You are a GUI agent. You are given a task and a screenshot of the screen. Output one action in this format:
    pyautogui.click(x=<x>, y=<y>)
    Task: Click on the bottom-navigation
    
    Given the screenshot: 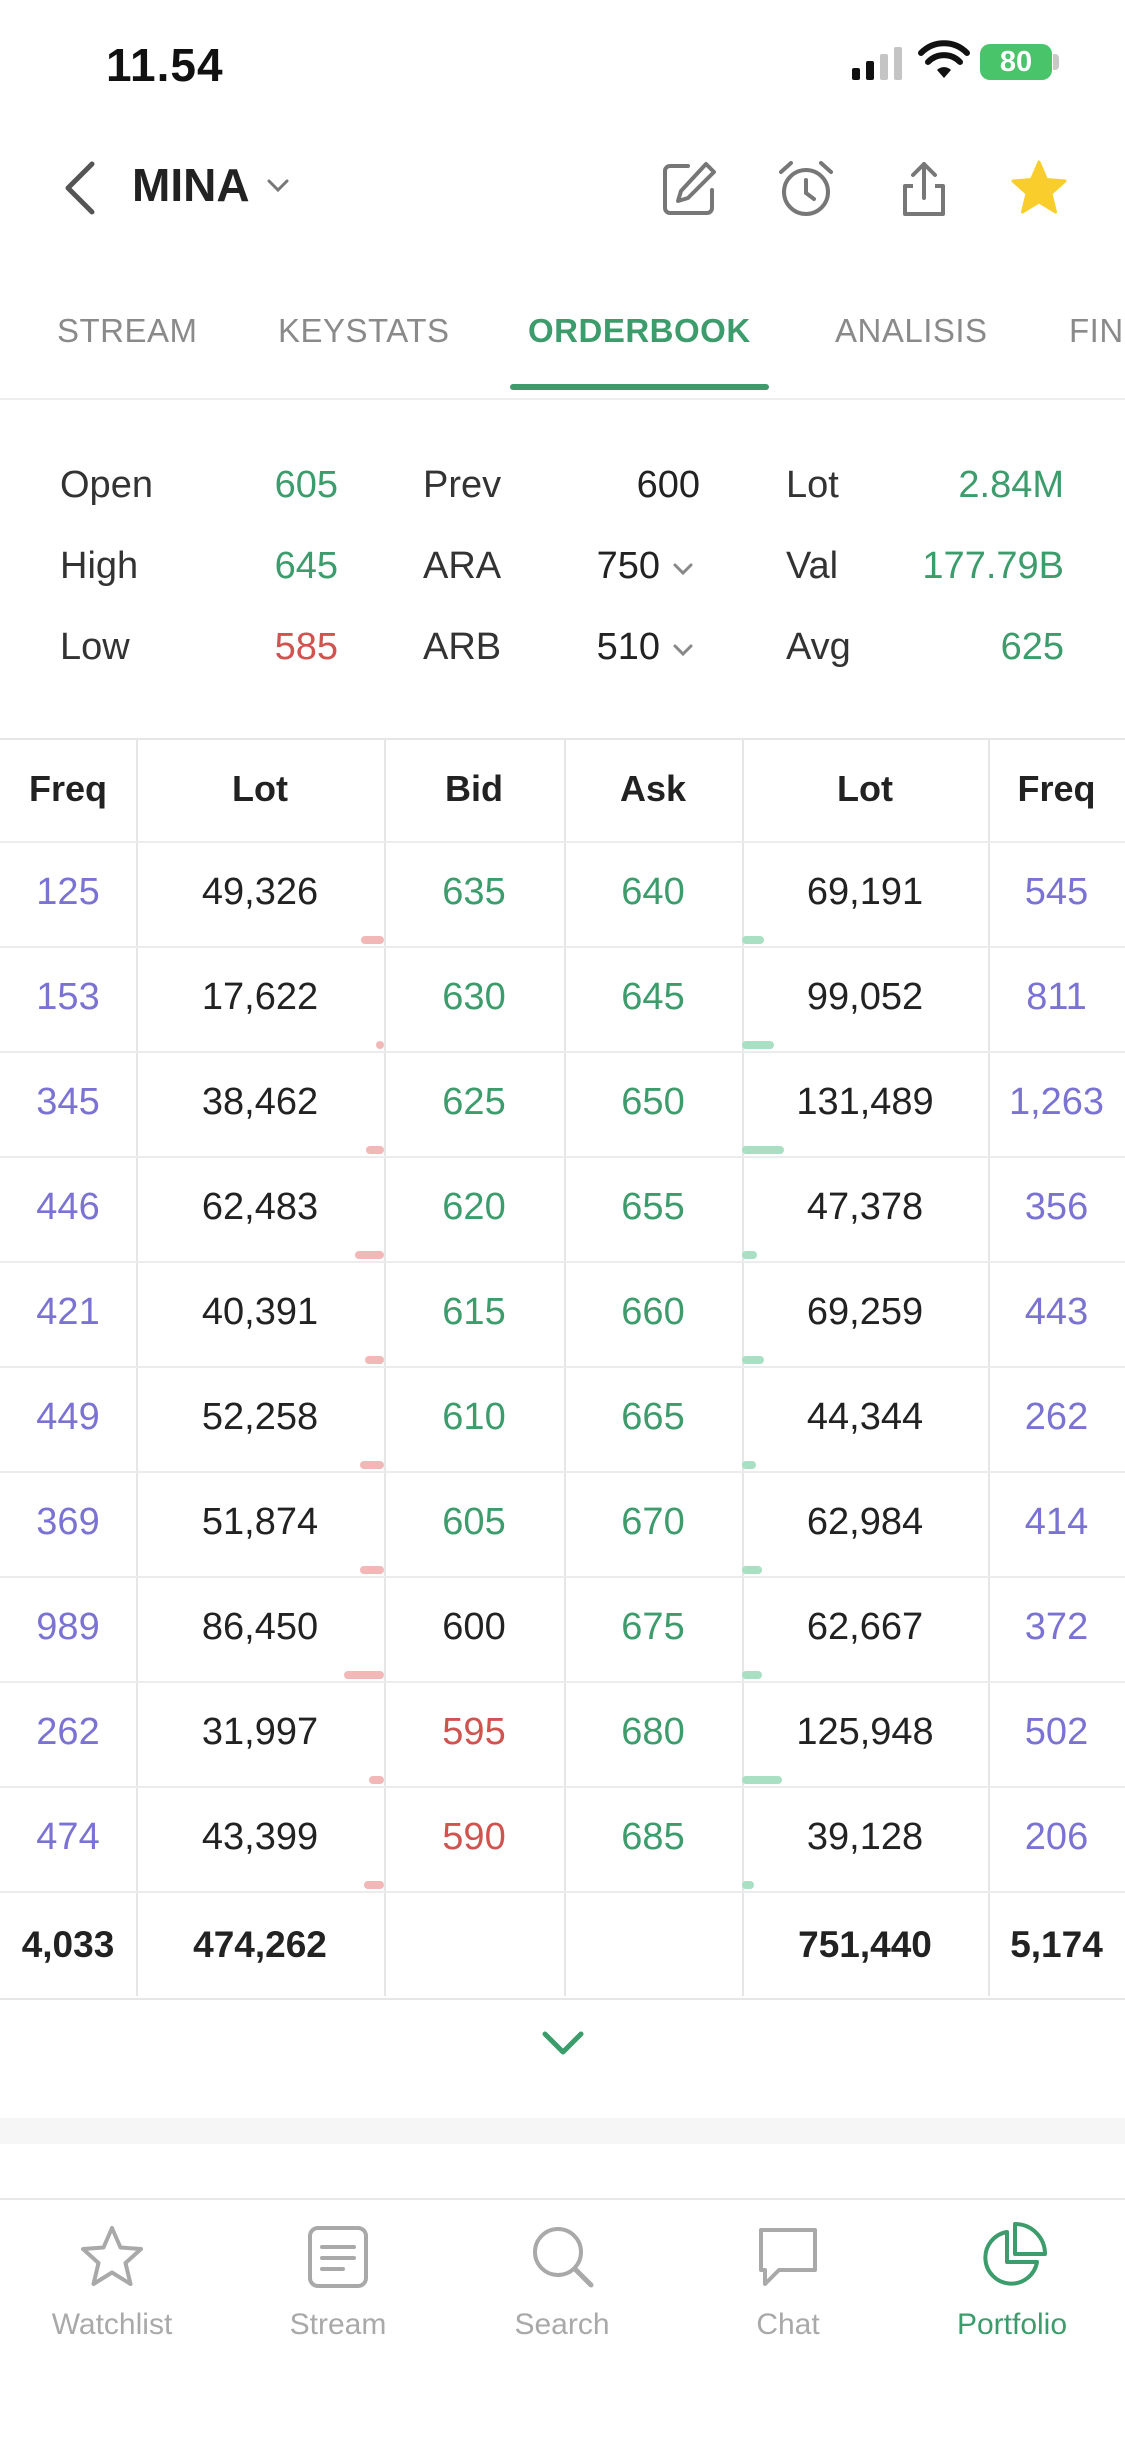 What is the action you would take?
    pyautogui.click(x=562, y=2318)
    